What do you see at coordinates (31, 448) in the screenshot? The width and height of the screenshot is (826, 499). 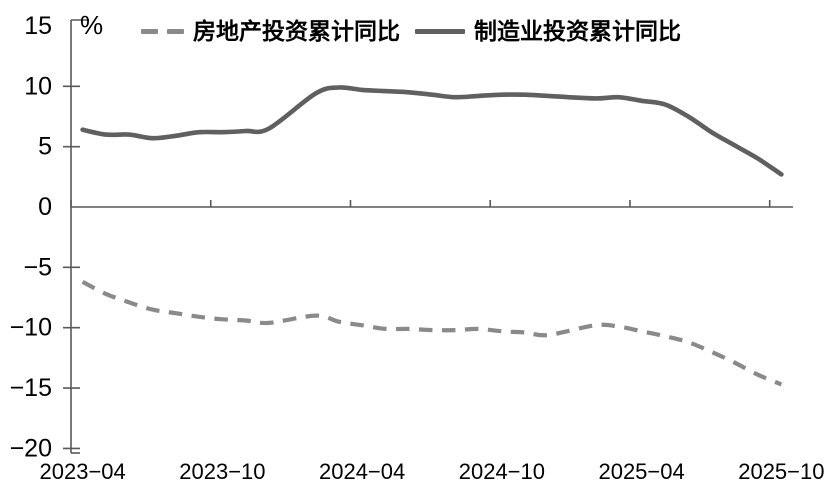 I see `y-tick-label: −20` at bounding box center [31, 448].